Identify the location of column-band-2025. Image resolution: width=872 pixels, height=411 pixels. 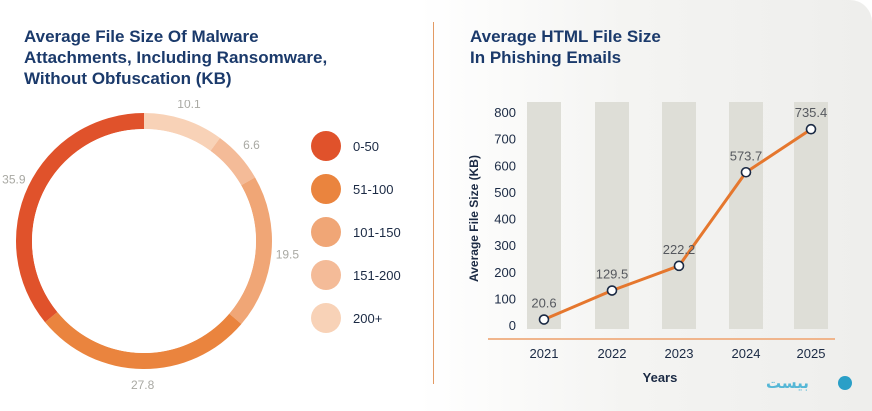
(811, 215).